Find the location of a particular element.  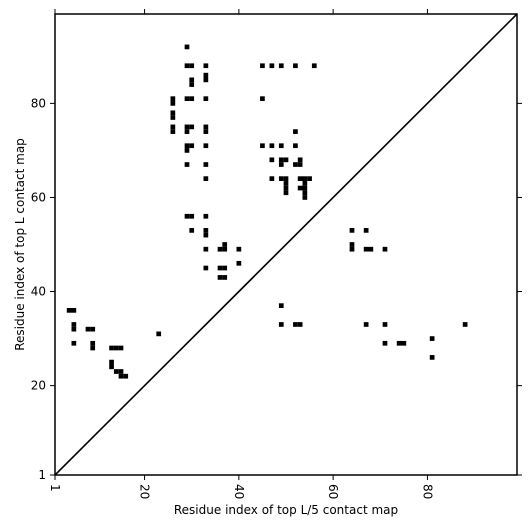

y-tick-label: 40 is located at coordinates (38, 292).